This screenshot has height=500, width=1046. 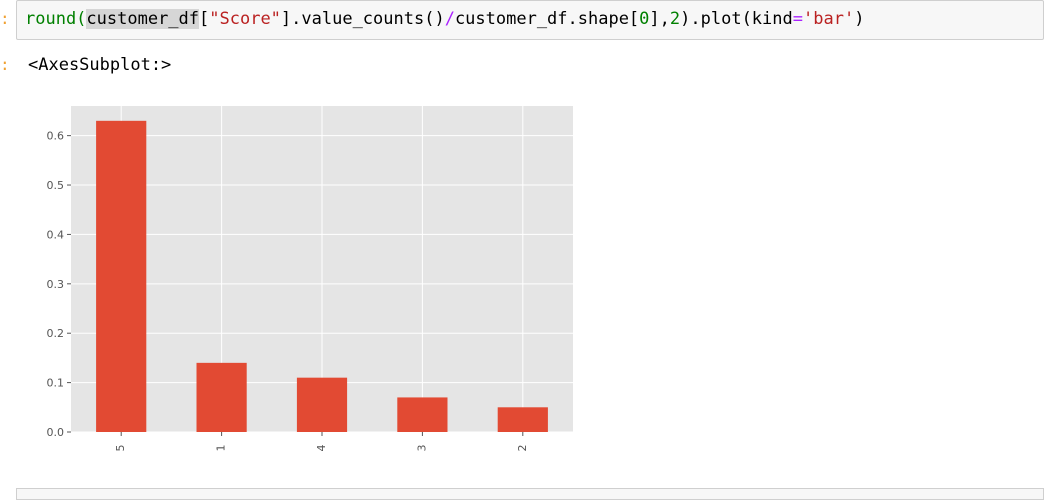 What do you see at coordinates (449, 19) in the screenshot?
I see `code-token-operator: /` at bounding box center [449, 19].